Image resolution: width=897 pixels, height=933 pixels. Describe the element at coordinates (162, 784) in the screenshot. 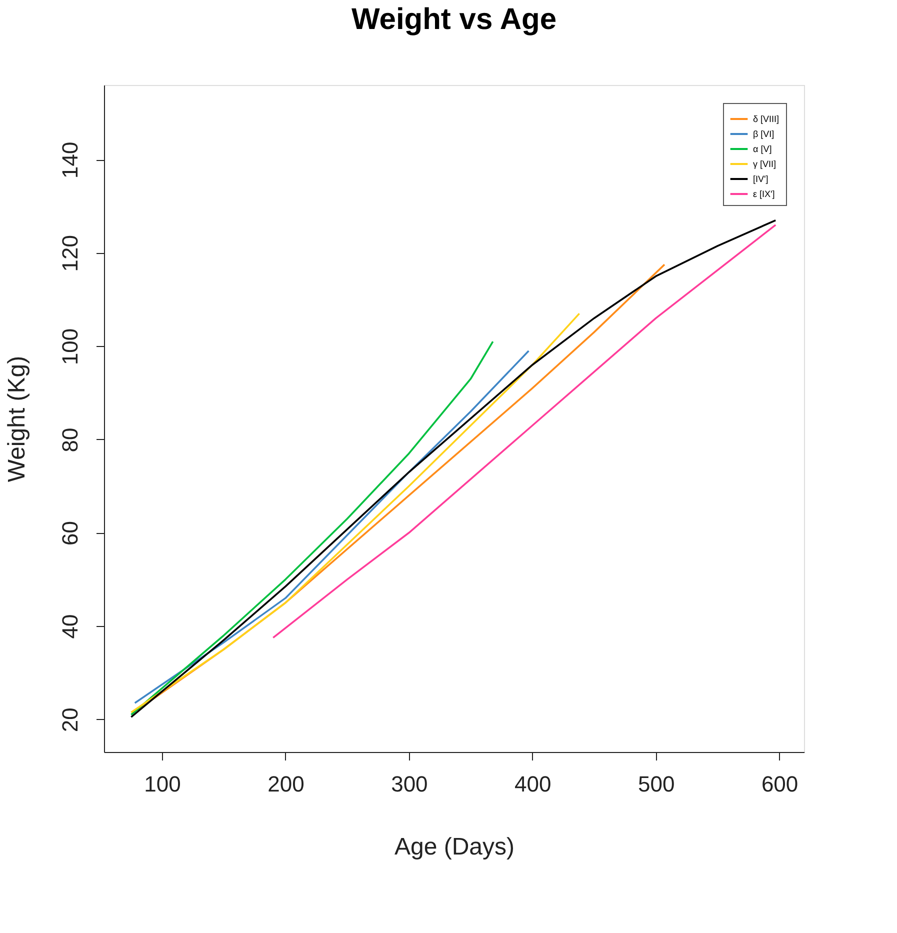

I see `x-tick-label: 100` at that location.